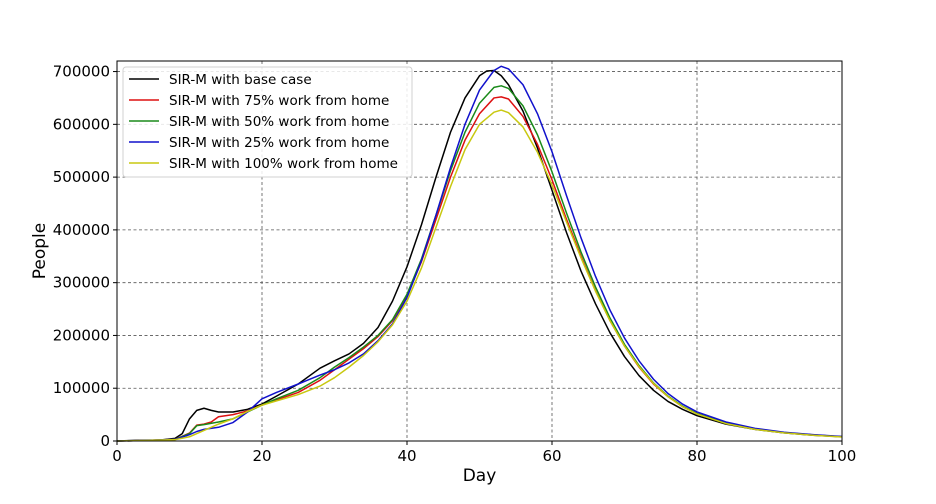 The image size is (936, 504). What do you see at coordinates (81, 388) in the screenshot?
I see `y-tick-label: 100000` at bounding box center [81, 388].